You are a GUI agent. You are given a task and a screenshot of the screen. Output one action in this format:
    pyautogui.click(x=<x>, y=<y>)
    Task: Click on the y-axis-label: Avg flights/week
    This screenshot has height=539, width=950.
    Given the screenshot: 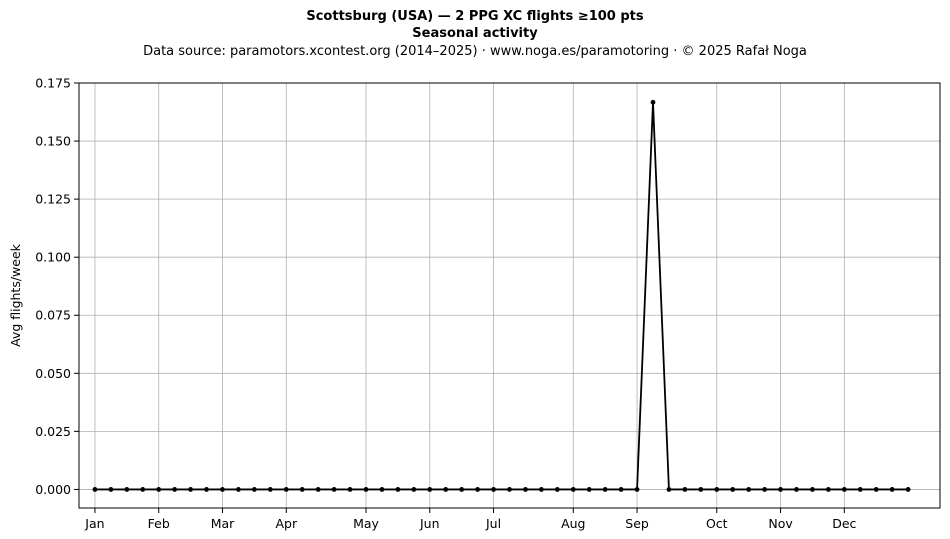 What is the action you would take?
    pyautogui.click(x=15, y=295)
    